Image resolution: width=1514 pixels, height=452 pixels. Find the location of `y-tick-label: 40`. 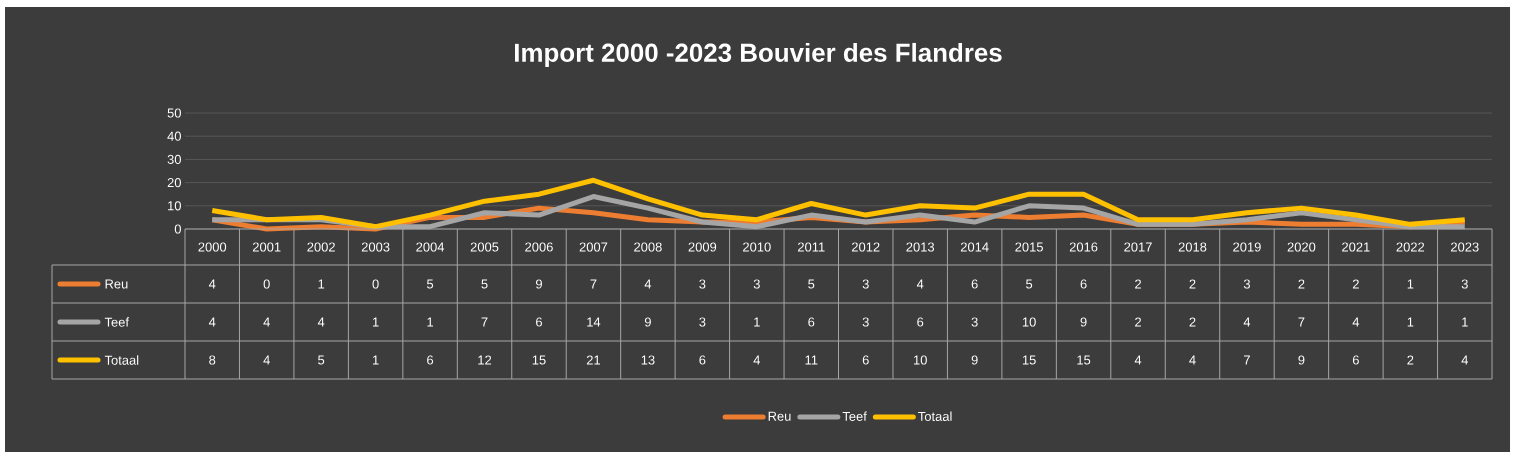

y-tick-label: 40 is located at coordinates (174, 136).